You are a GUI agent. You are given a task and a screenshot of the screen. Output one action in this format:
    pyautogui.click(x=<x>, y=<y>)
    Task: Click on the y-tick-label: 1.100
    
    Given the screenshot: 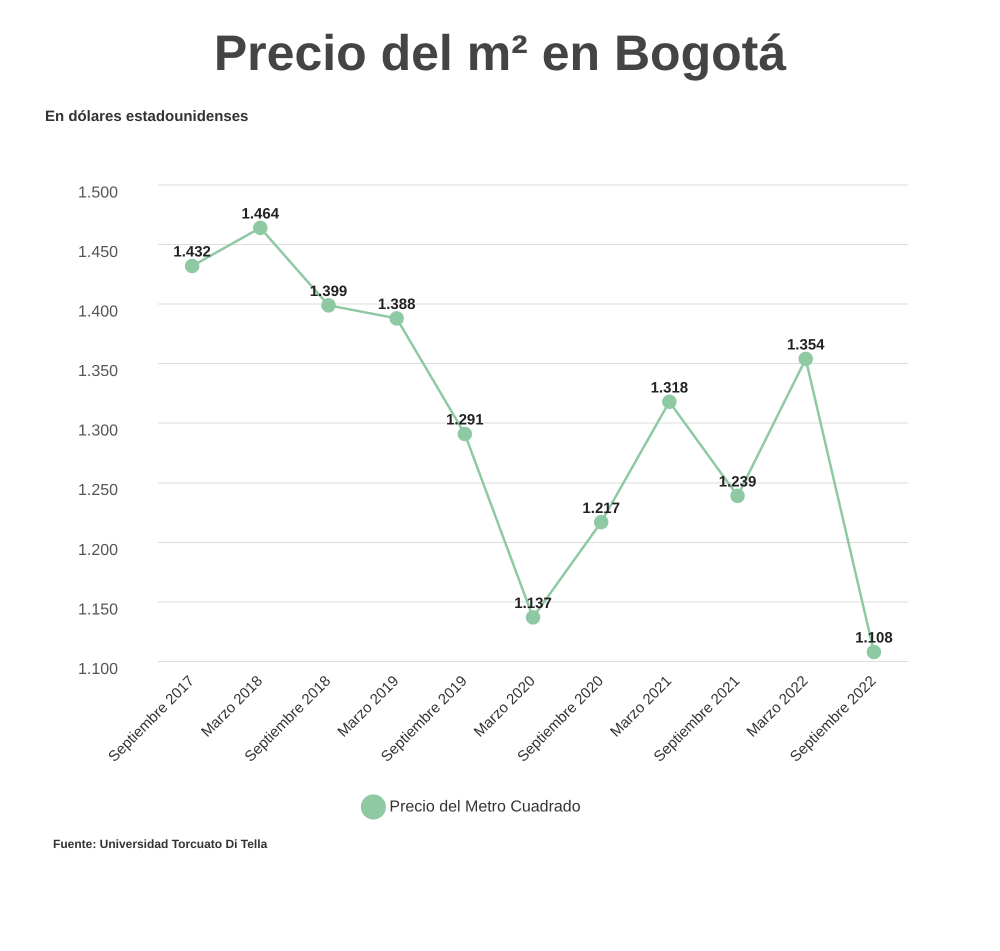 What is the action you would take?
    pyautogui.click(x=98, y=669)
    